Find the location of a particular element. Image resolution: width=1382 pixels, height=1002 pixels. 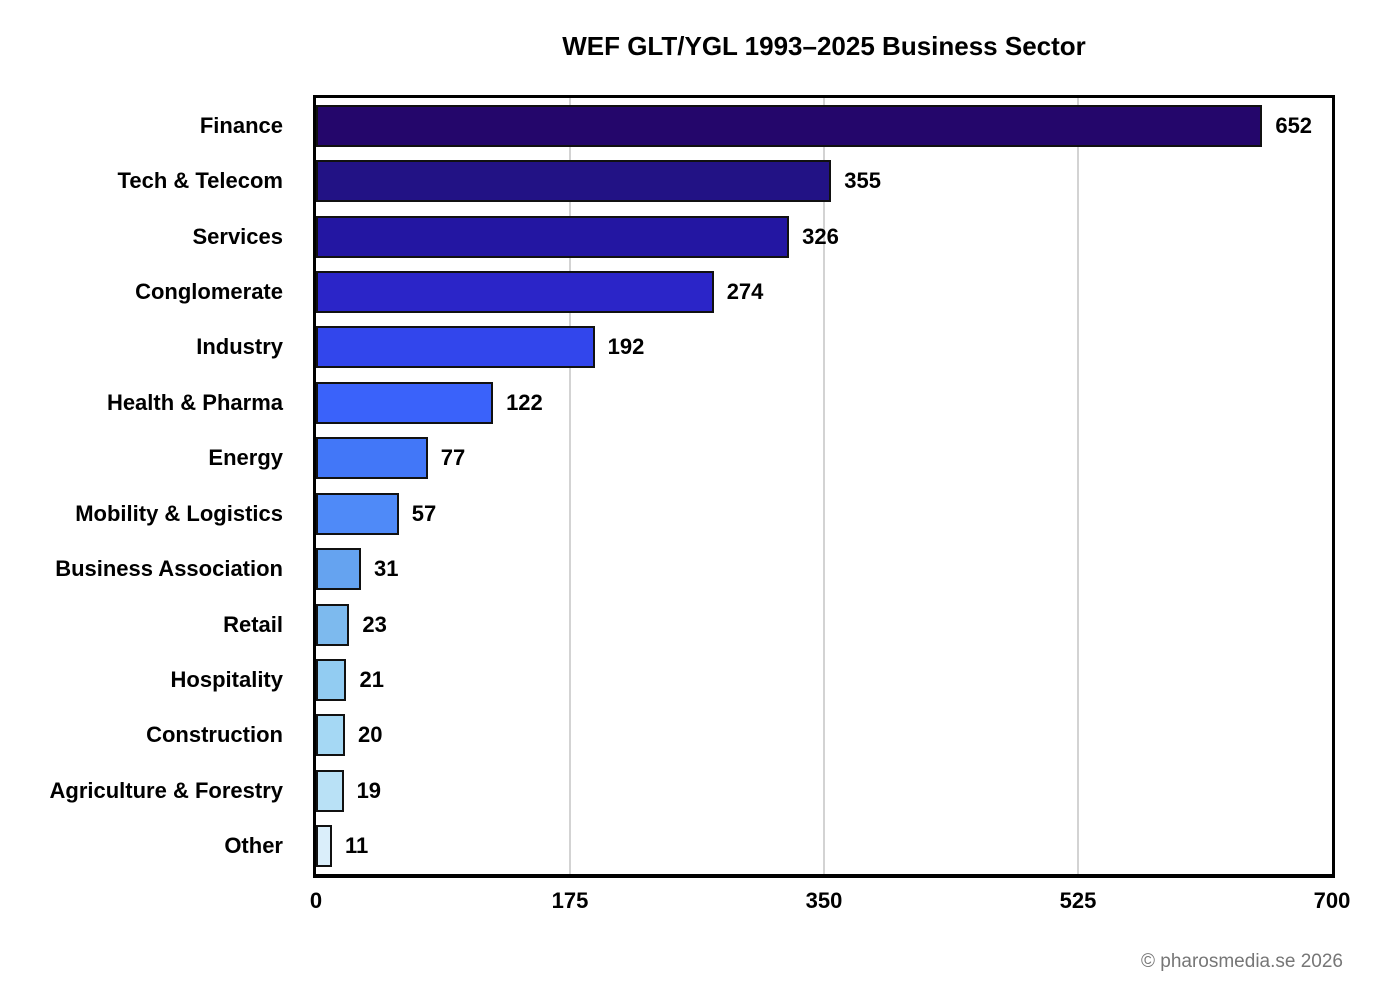

category-label: Retail is located at coordinates (253, 624).